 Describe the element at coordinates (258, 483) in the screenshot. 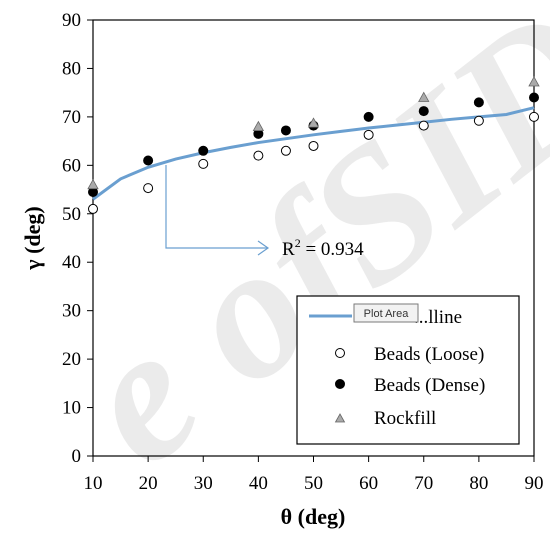

I see `x-tick-label: 40` at that location.